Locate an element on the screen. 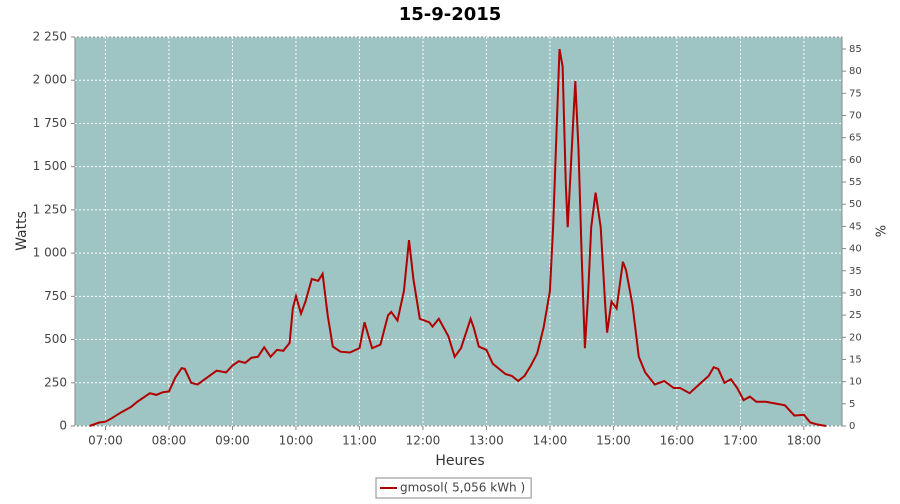  x-tick-label: 17:00 is located at coordinates (740, 441).